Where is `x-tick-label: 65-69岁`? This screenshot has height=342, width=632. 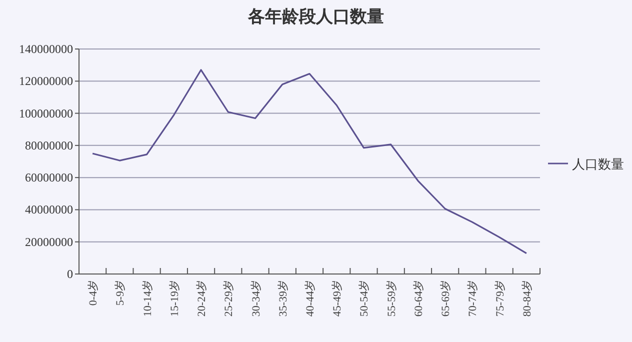 x-tick-label: 65-69岁 is located at coordinates (446, 298).